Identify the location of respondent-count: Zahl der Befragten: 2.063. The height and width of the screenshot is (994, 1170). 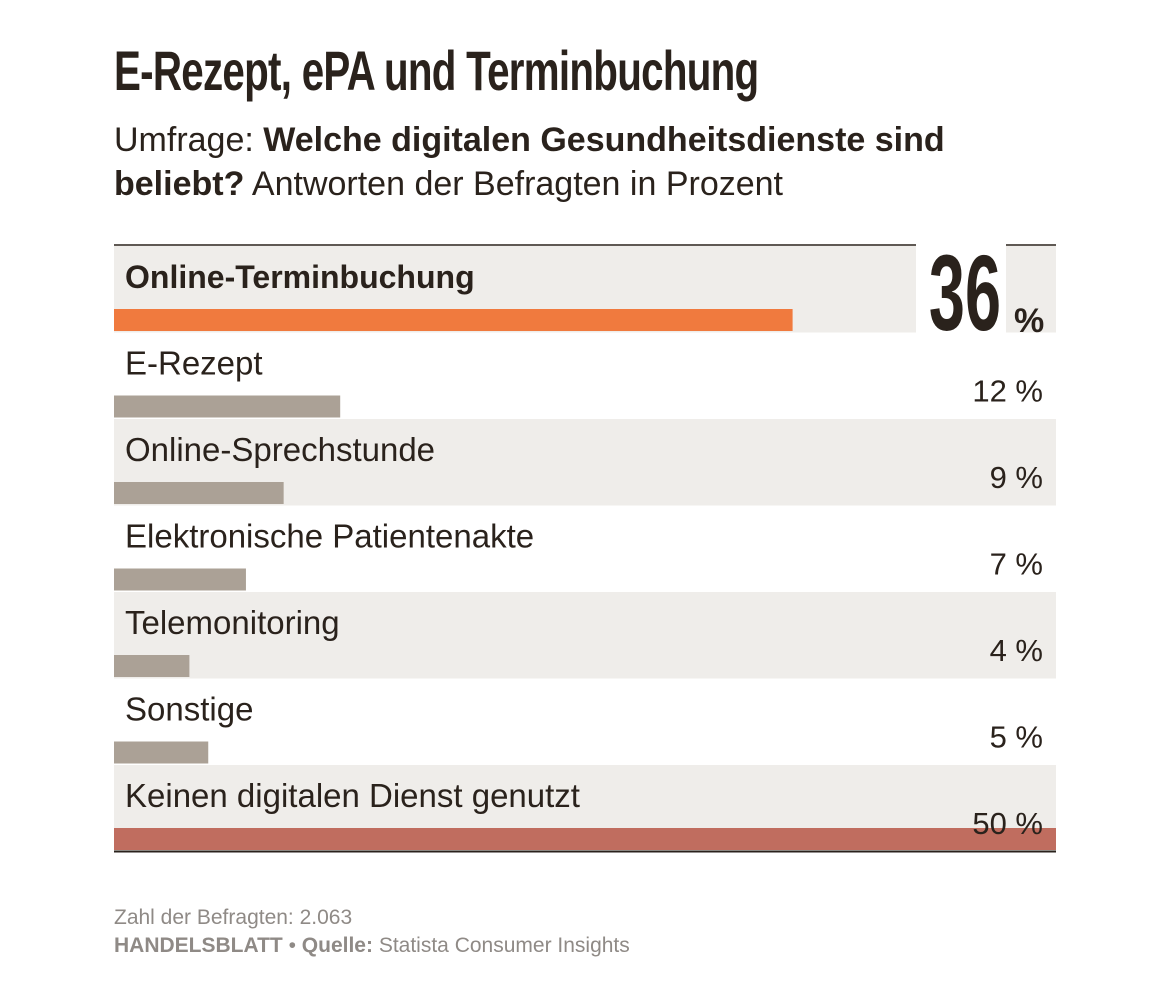
(233, 917).